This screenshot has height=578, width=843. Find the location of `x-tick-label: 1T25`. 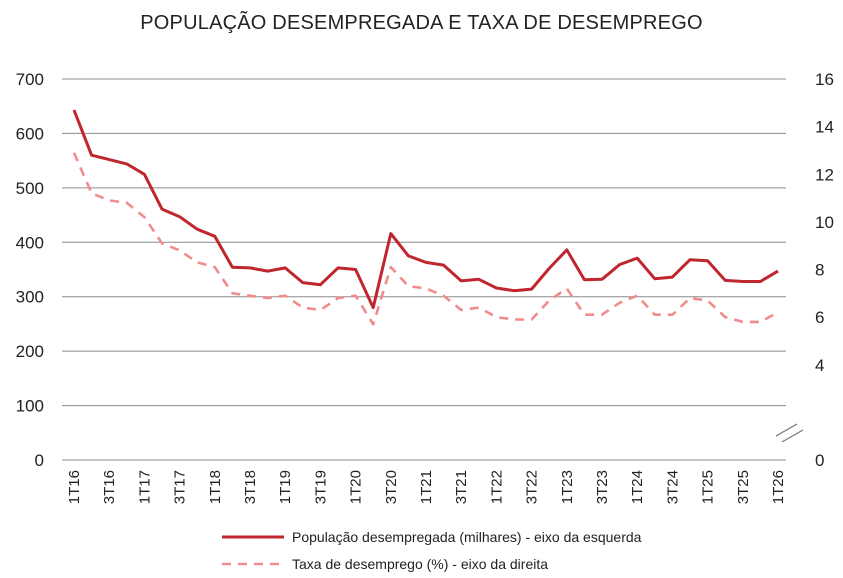

x-tick-label: 1T25 is located at coordinates (708, 487).